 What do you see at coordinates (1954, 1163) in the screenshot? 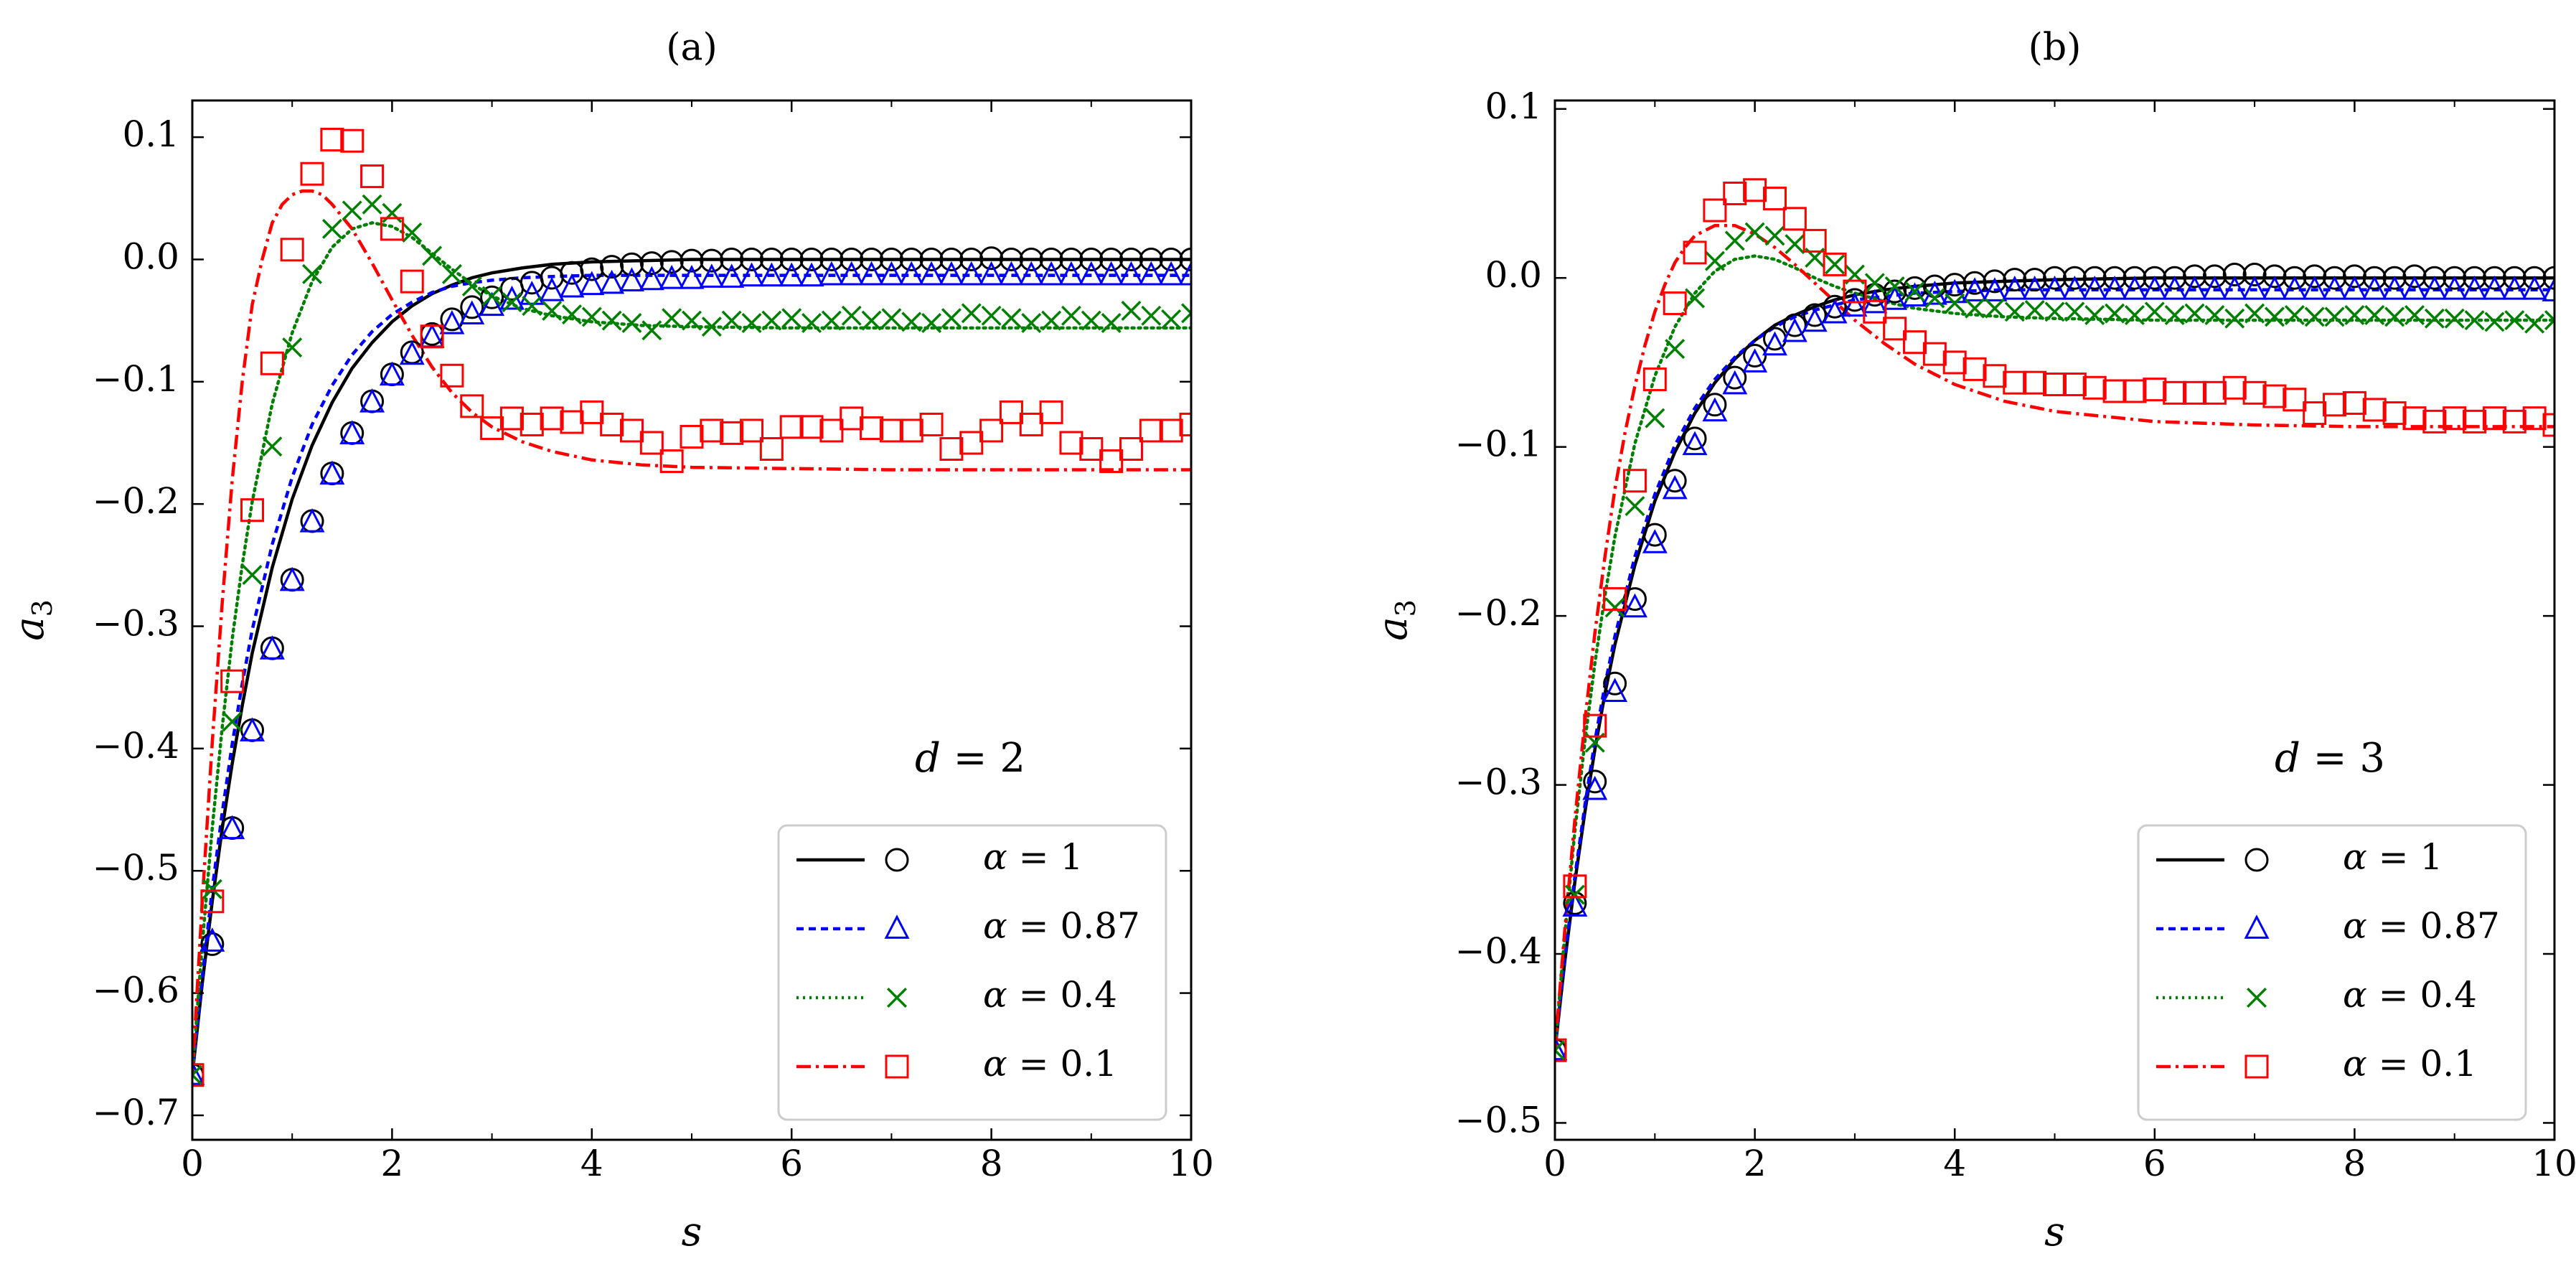
I see `x-tick-label: 4` at bounding box center [1954, 1163].